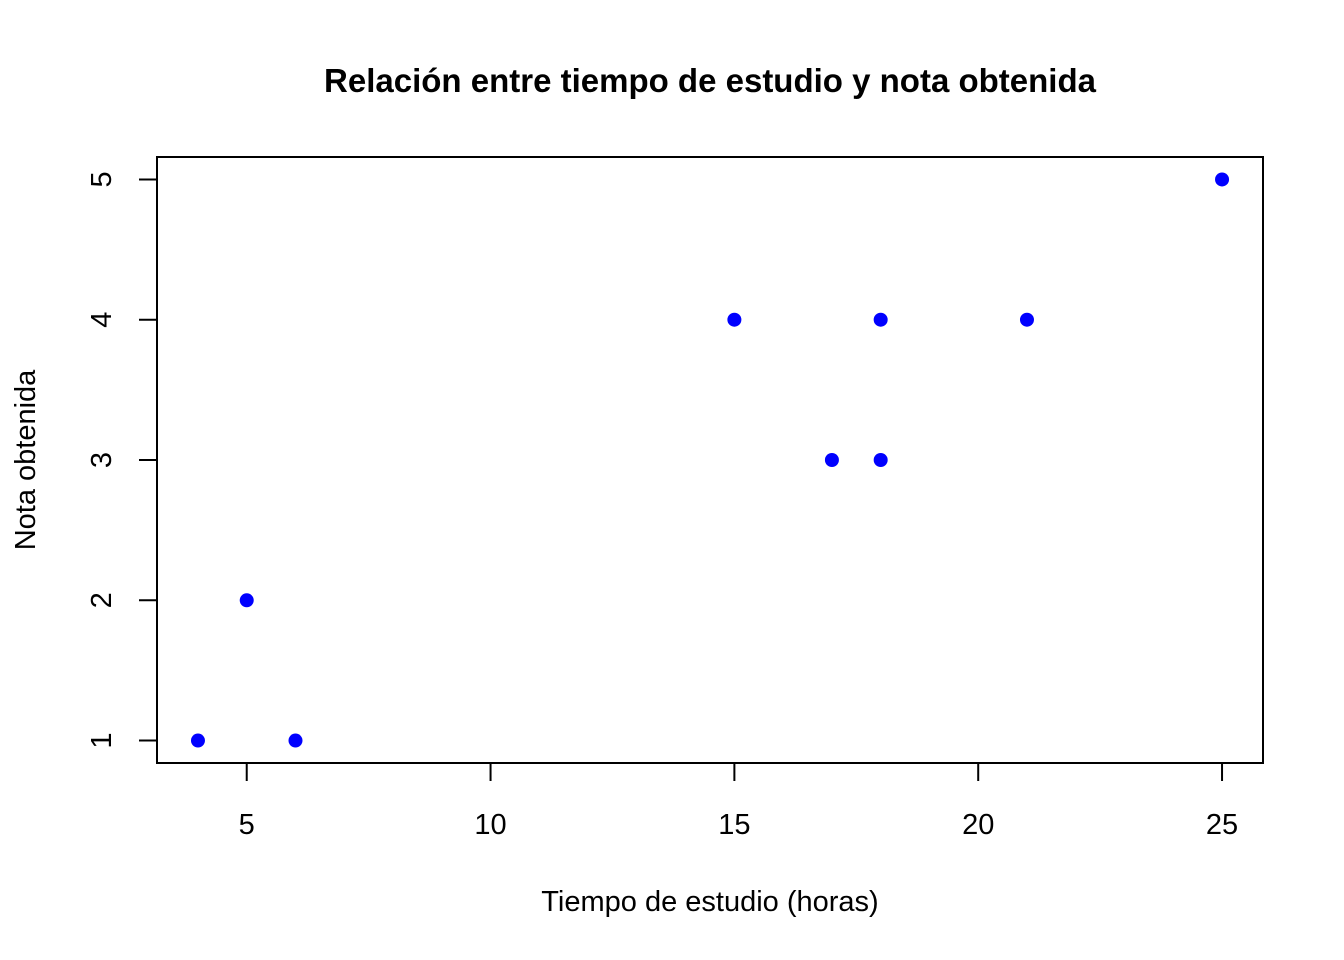 This screenshot has height=960, width=1344. I want to click on y-tick-label: 2, so click(102, 600).